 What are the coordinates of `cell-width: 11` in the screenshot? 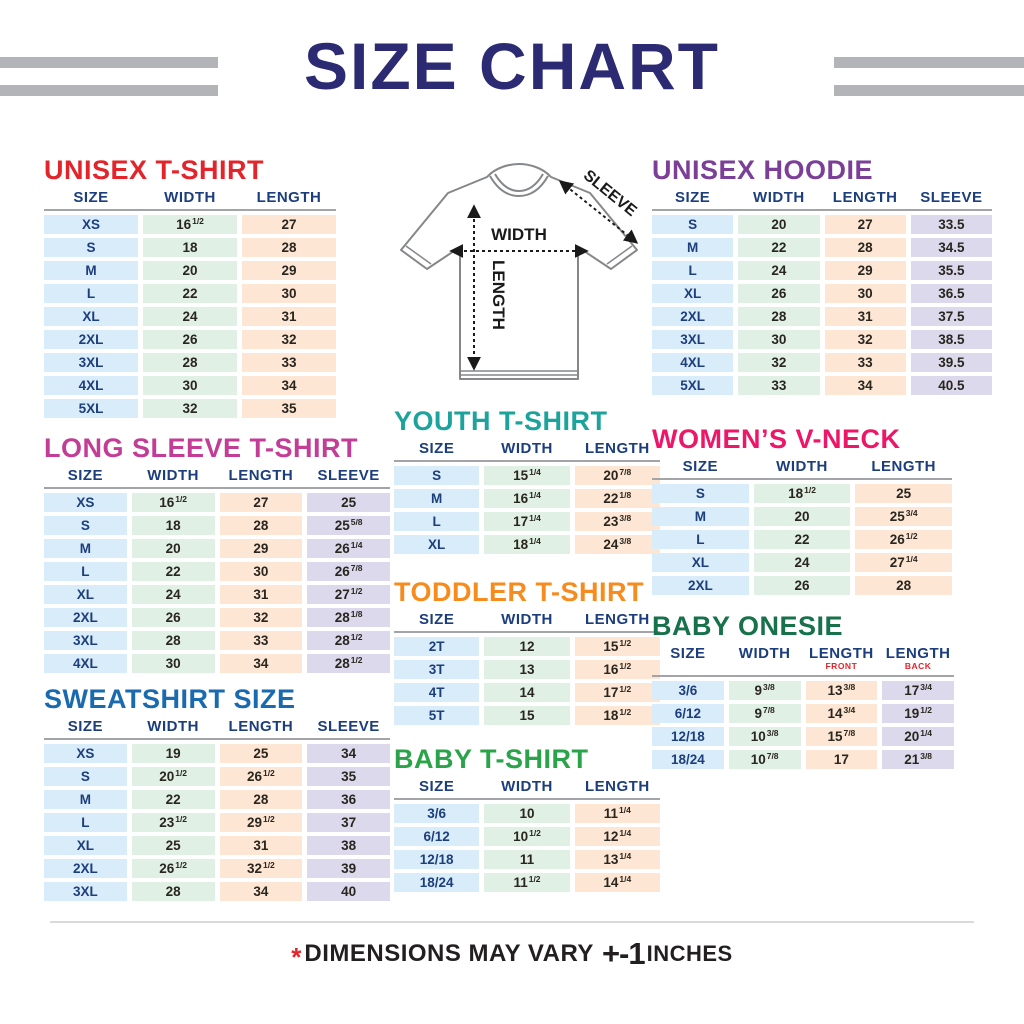 It's located at (527, 859).